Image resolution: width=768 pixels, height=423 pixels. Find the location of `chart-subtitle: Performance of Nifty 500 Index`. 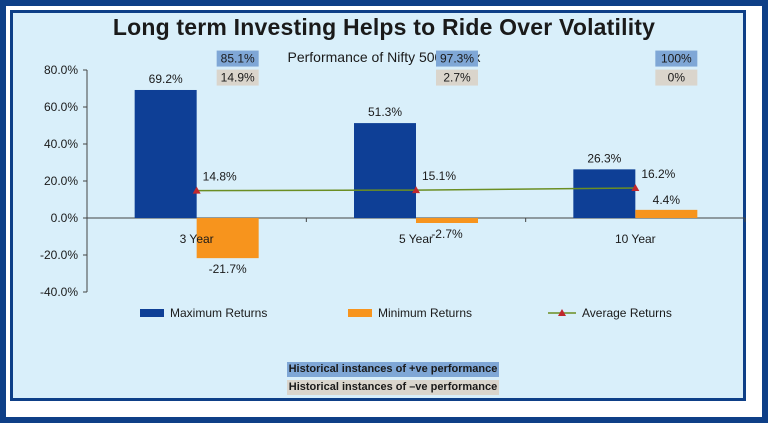

chart-subtitle: Performance of Nifty 500 Index is located at coordinates (384, 57).